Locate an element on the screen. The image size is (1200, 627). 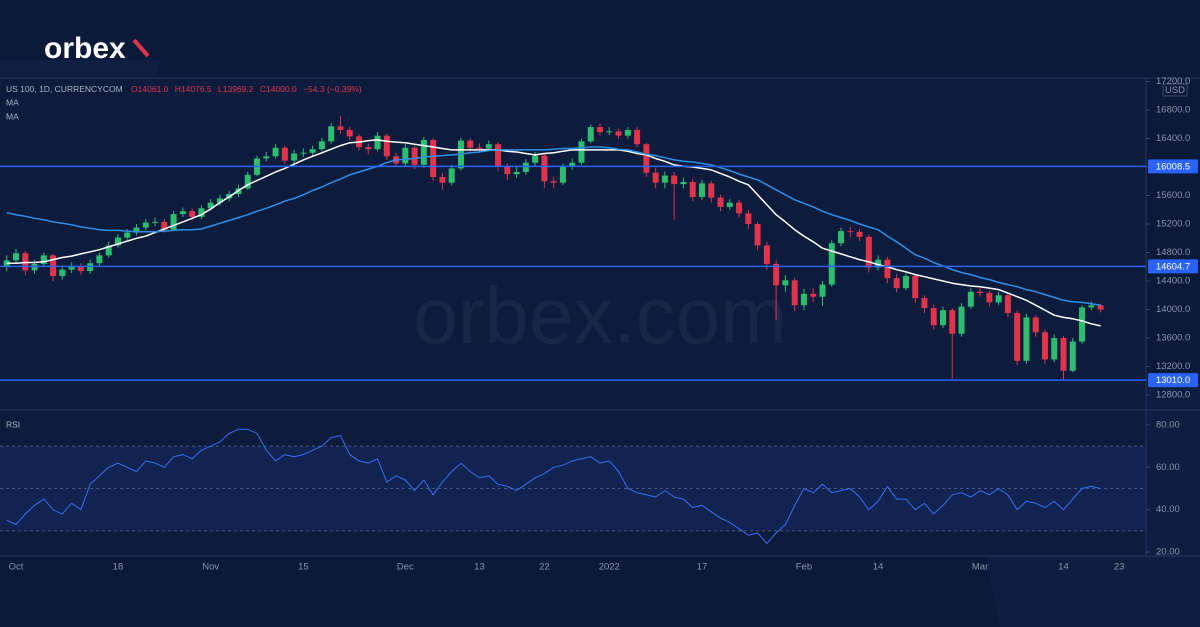
level-label: 13010.0 is located at coordinates (1173, 380).